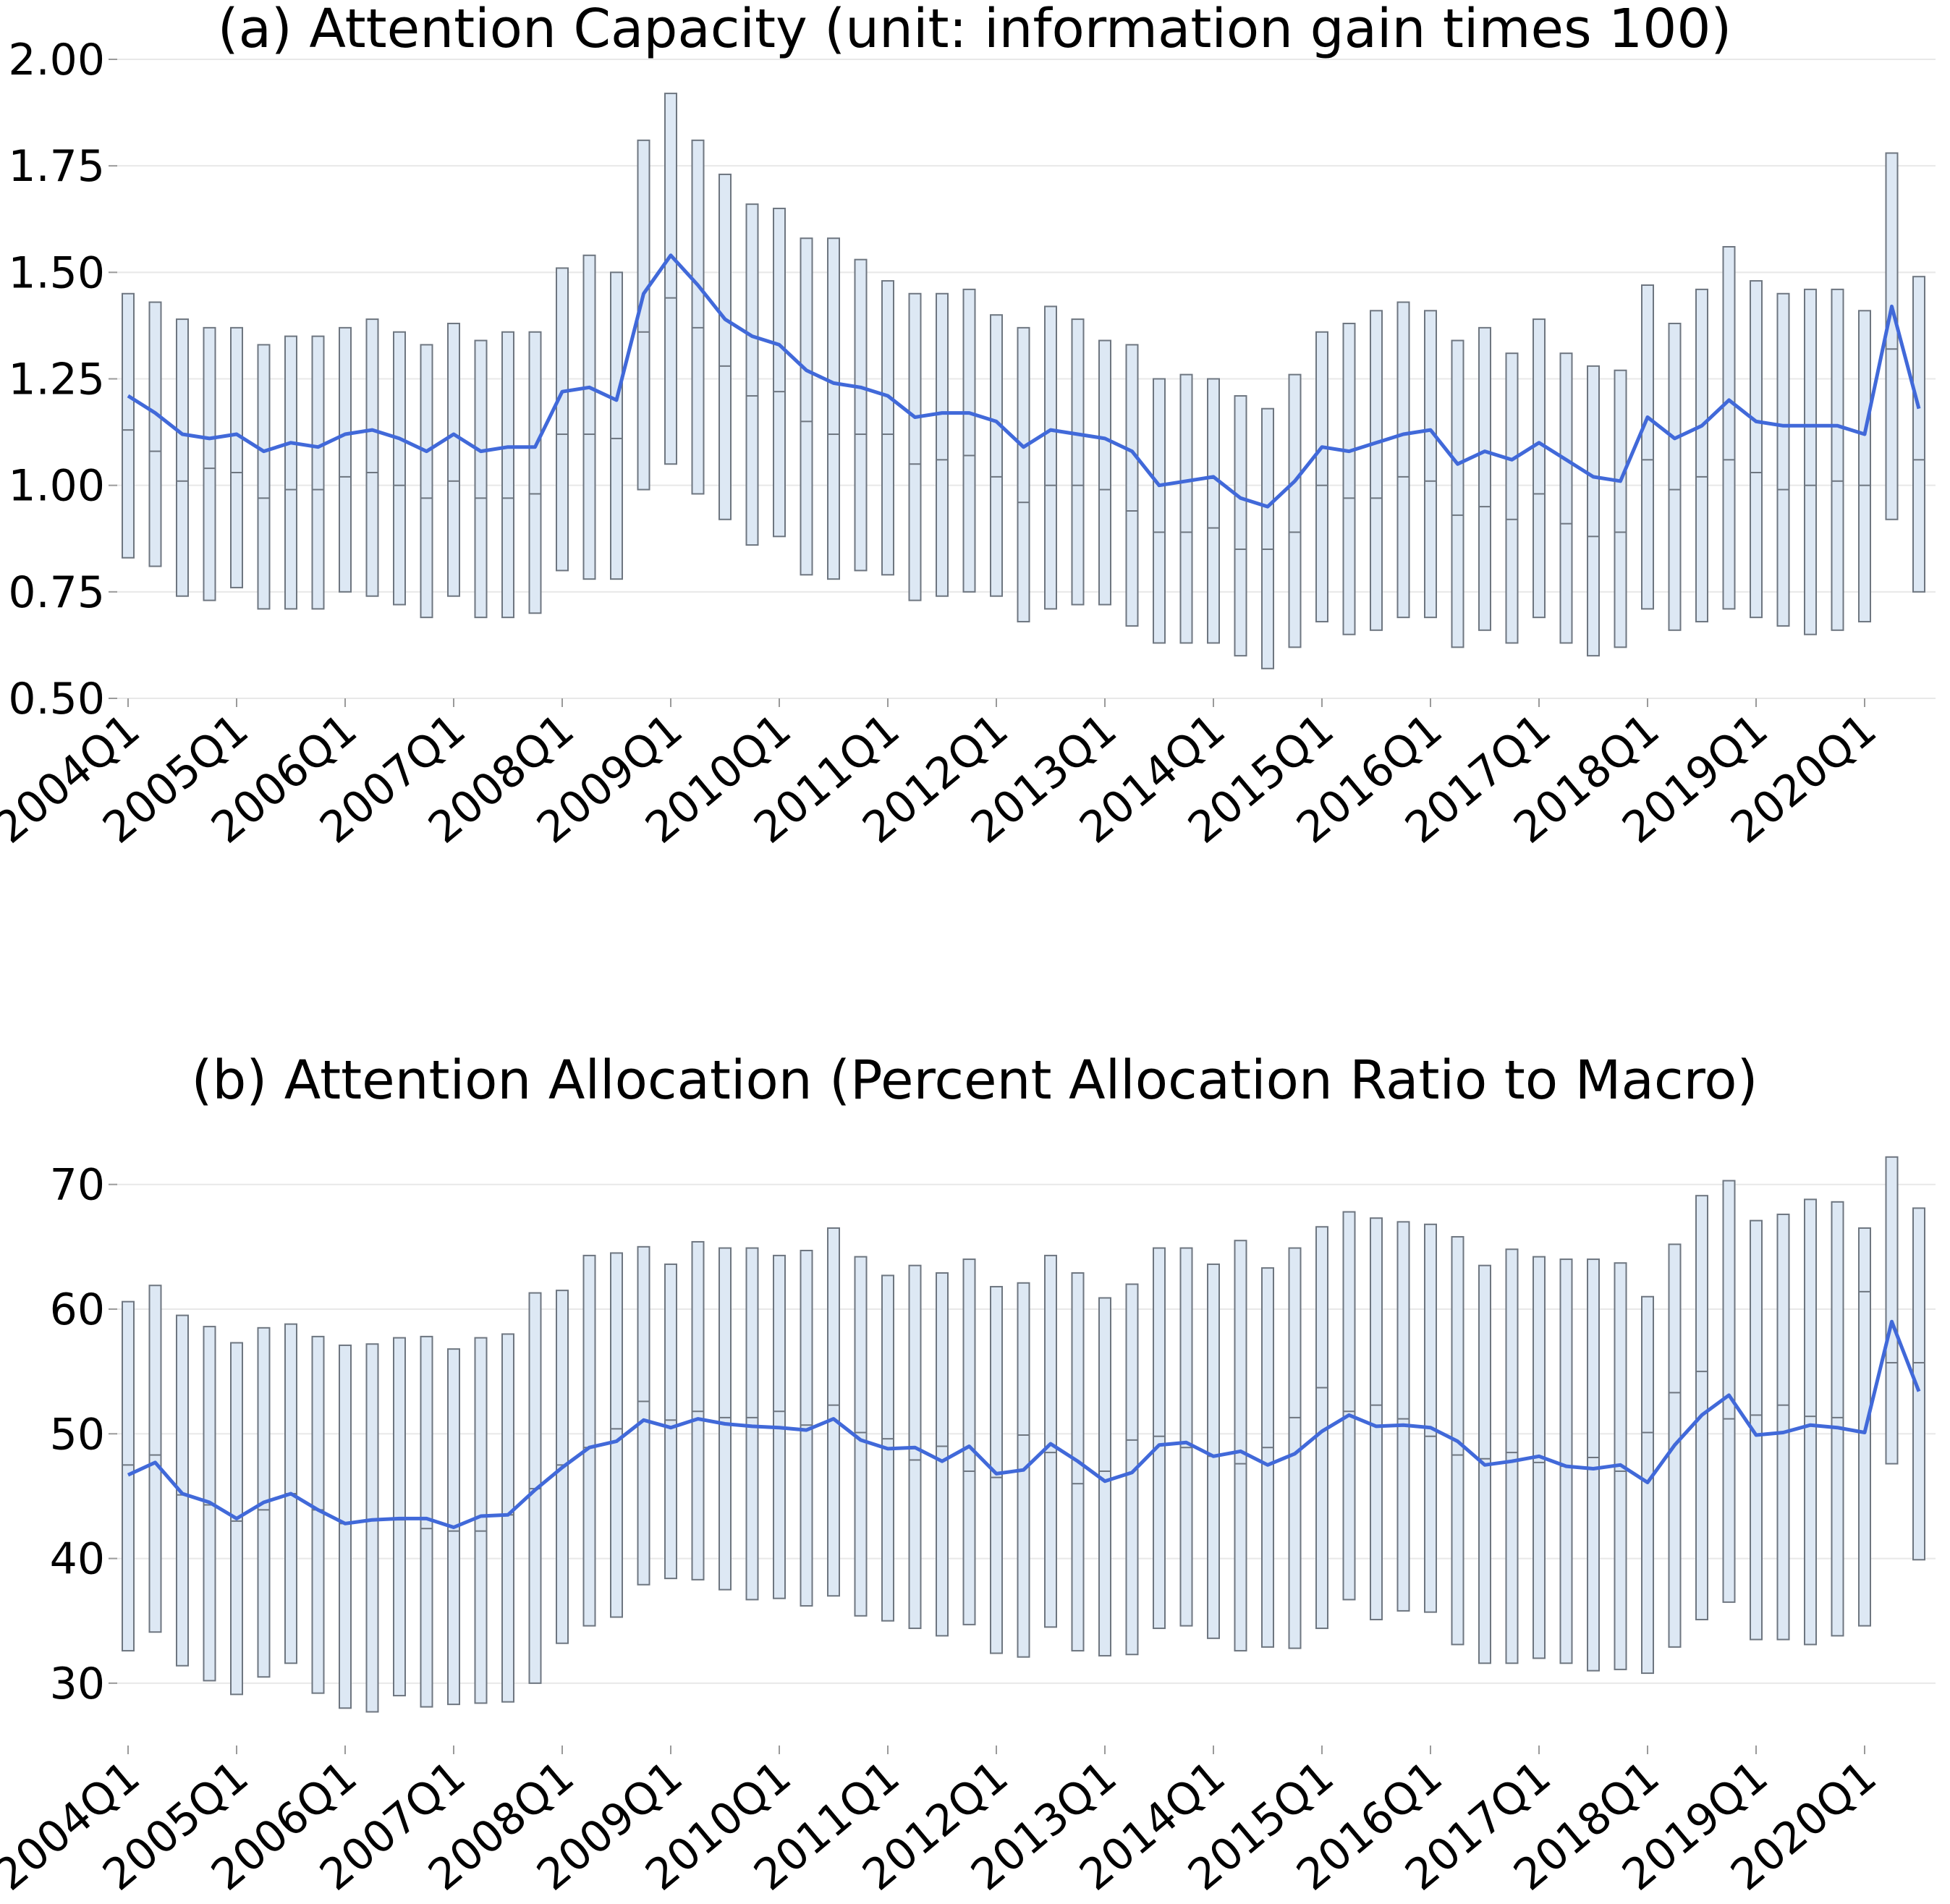  What do you see at coordinates (77, 1684) in the screenshot?
I see `y-tick-label: 30` at bounding box center [77, 1684].